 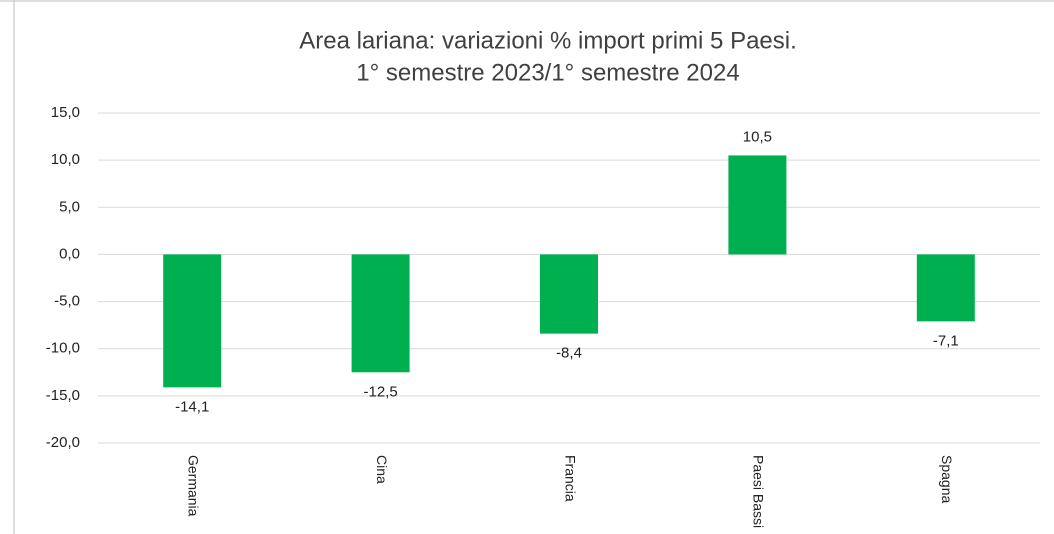 I want to click on y-tick-label: -15,0, so click(x=63, y=395).